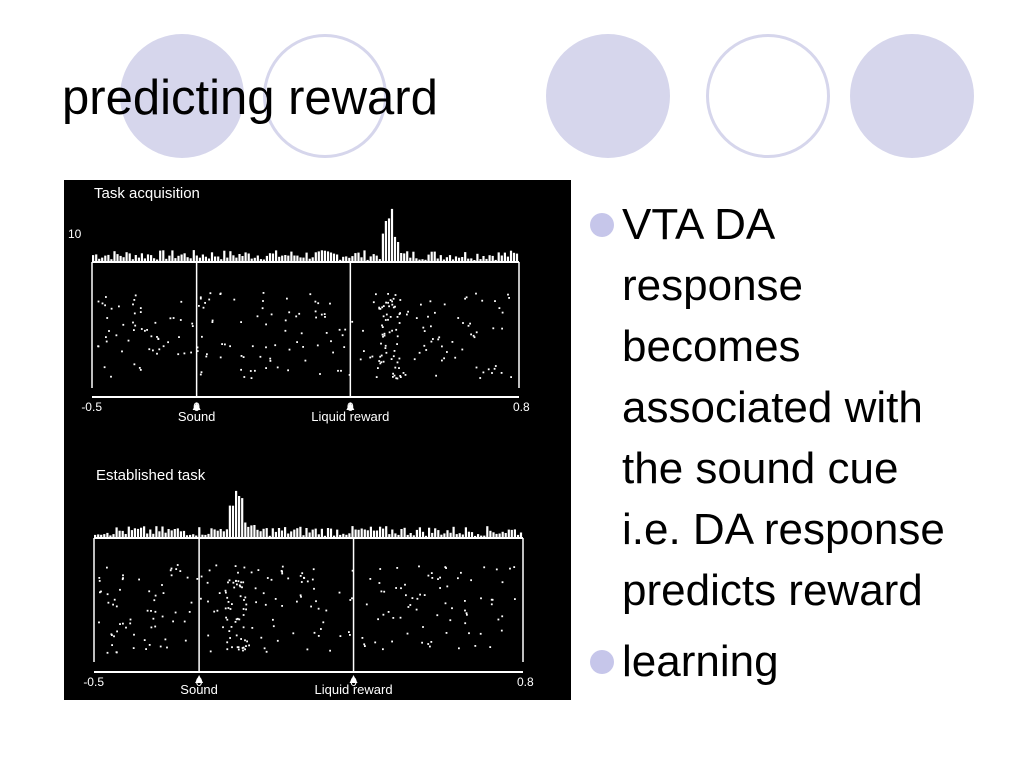 This screenshot has width=1024, height=768. I want to click on bullet-line: predicts reward, so click(772, 590).